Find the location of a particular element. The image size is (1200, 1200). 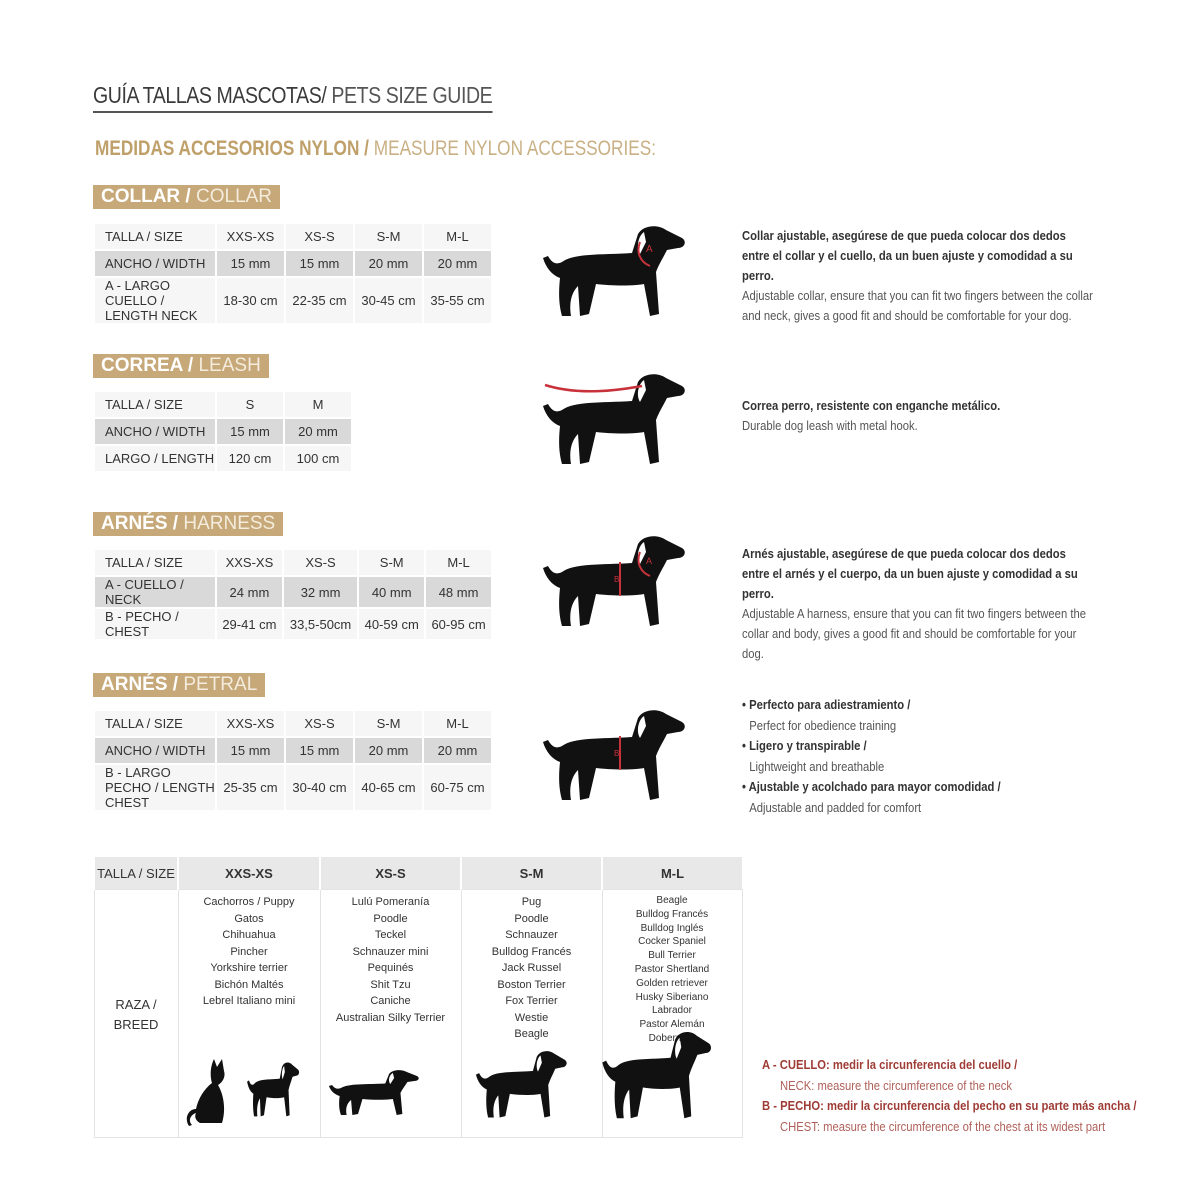

row-label: LARGO / LENGTH is located at coordinates (155, 458).